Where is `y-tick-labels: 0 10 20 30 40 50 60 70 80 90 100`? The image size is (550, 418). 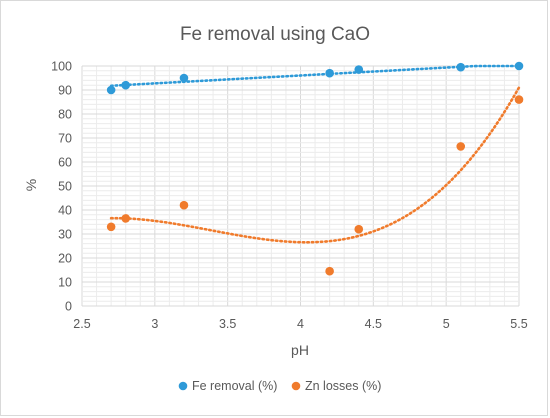
y-tick-labels: 0 10 20 30 40 50 60 70 80 90 100 is located at coordinates (61, 187).